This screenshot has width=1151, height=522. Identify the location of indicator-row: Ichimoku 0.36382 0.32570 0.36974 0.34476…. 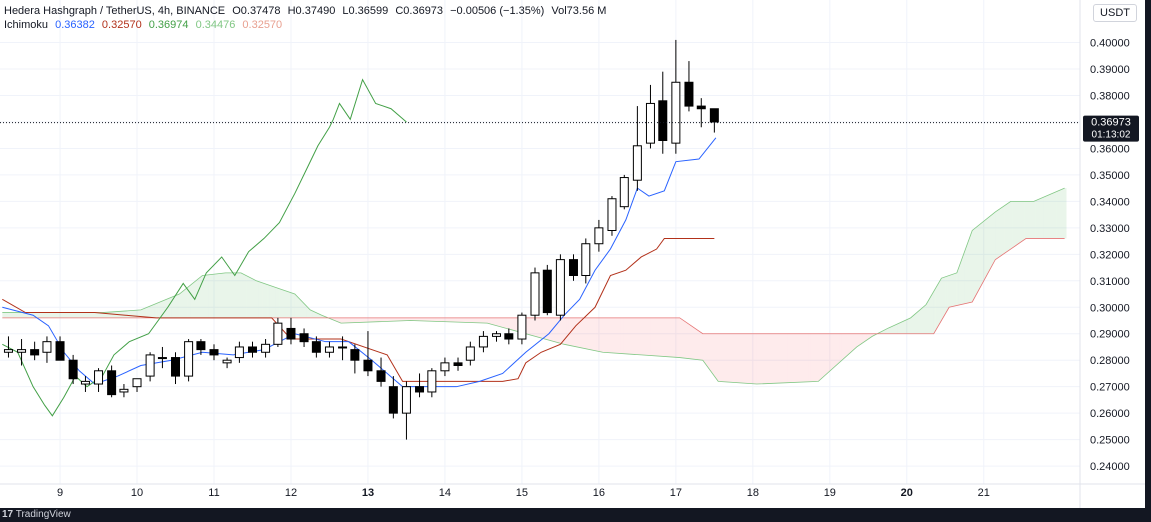
(307, 25).